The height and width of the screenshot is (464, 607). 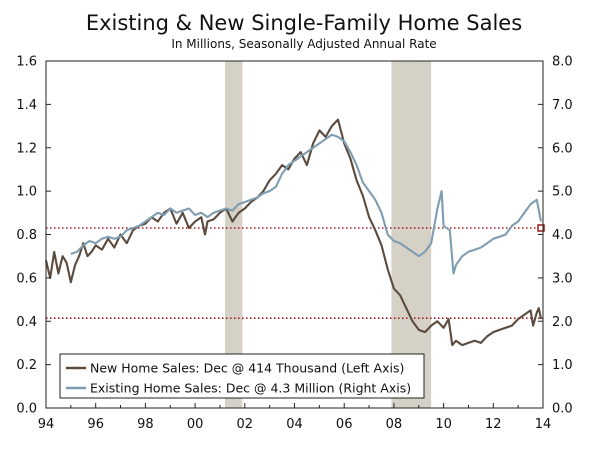 I want to click on y-right-tick-label: 1.0, so click(x=562, y=365).